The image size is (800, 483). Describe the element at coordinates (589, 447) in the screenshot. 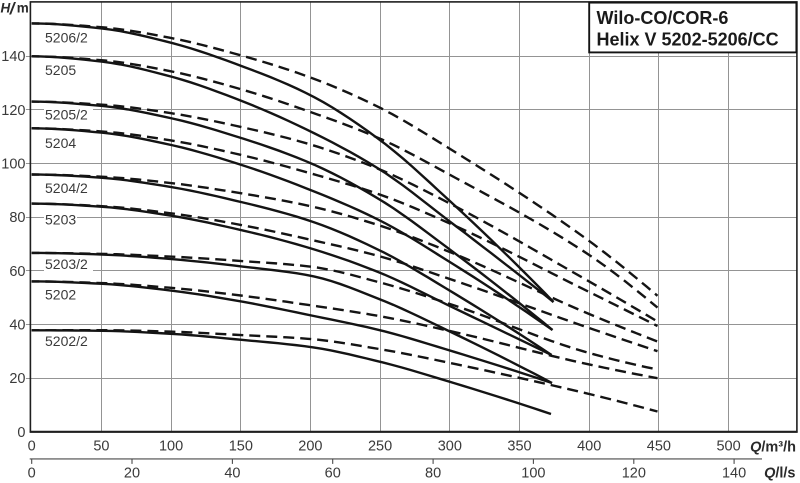

I see `svg-text: 400` at that location.